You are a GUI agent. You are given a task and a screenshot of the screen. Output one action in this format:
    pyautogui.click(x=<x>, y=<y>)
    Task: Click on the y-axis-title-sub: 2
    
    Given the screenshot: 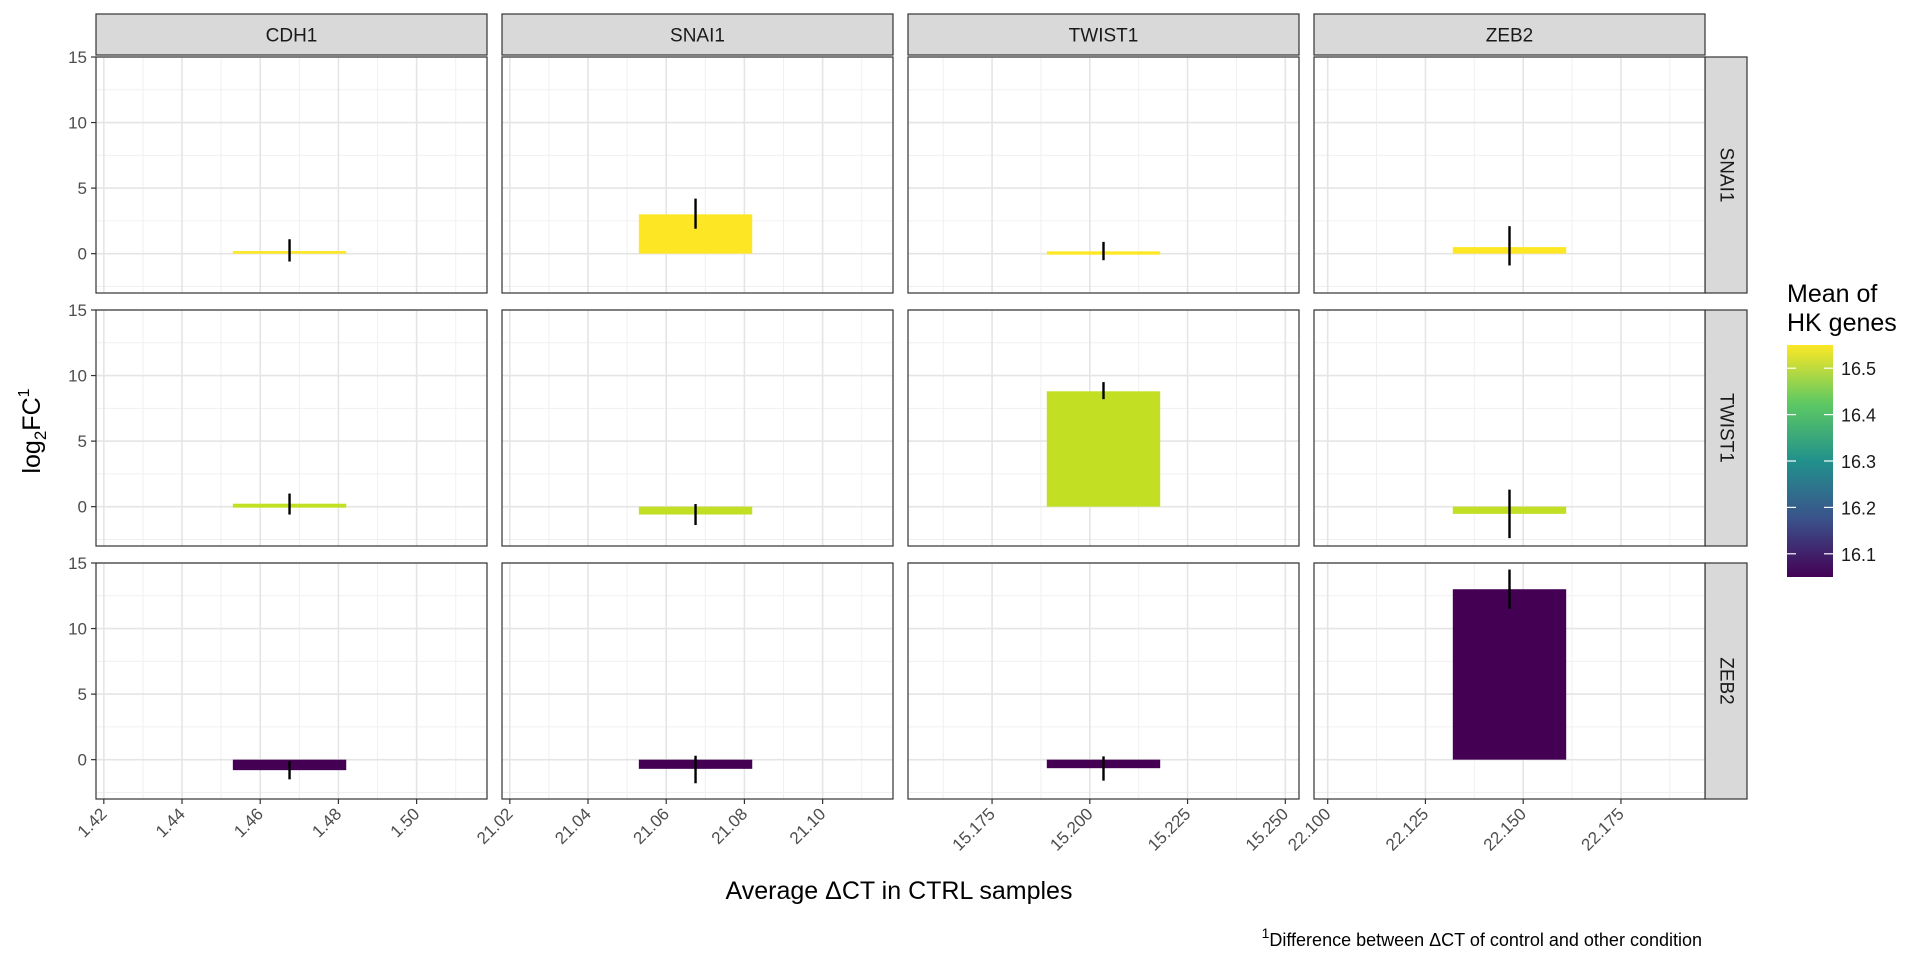 What is the action you would take?
    pyautogui.click(x=40, y=435)
    